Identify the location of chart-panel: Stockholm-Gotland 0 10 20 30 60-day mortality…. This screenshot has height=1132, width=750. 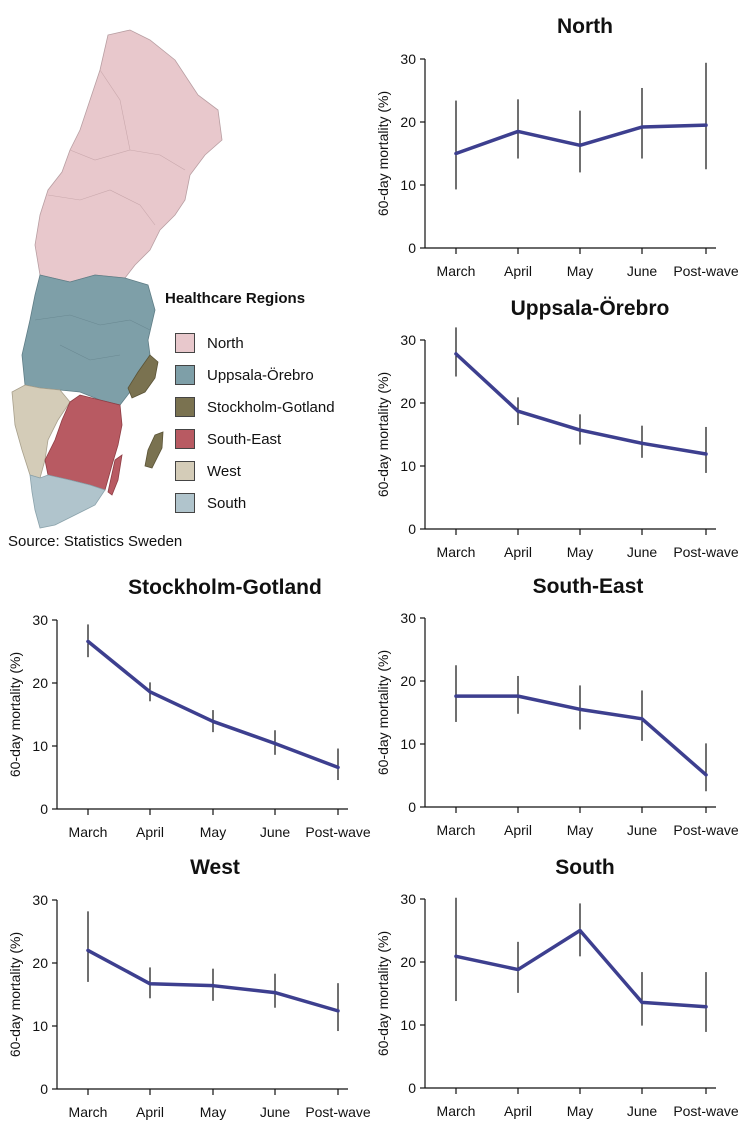
(189, 708).